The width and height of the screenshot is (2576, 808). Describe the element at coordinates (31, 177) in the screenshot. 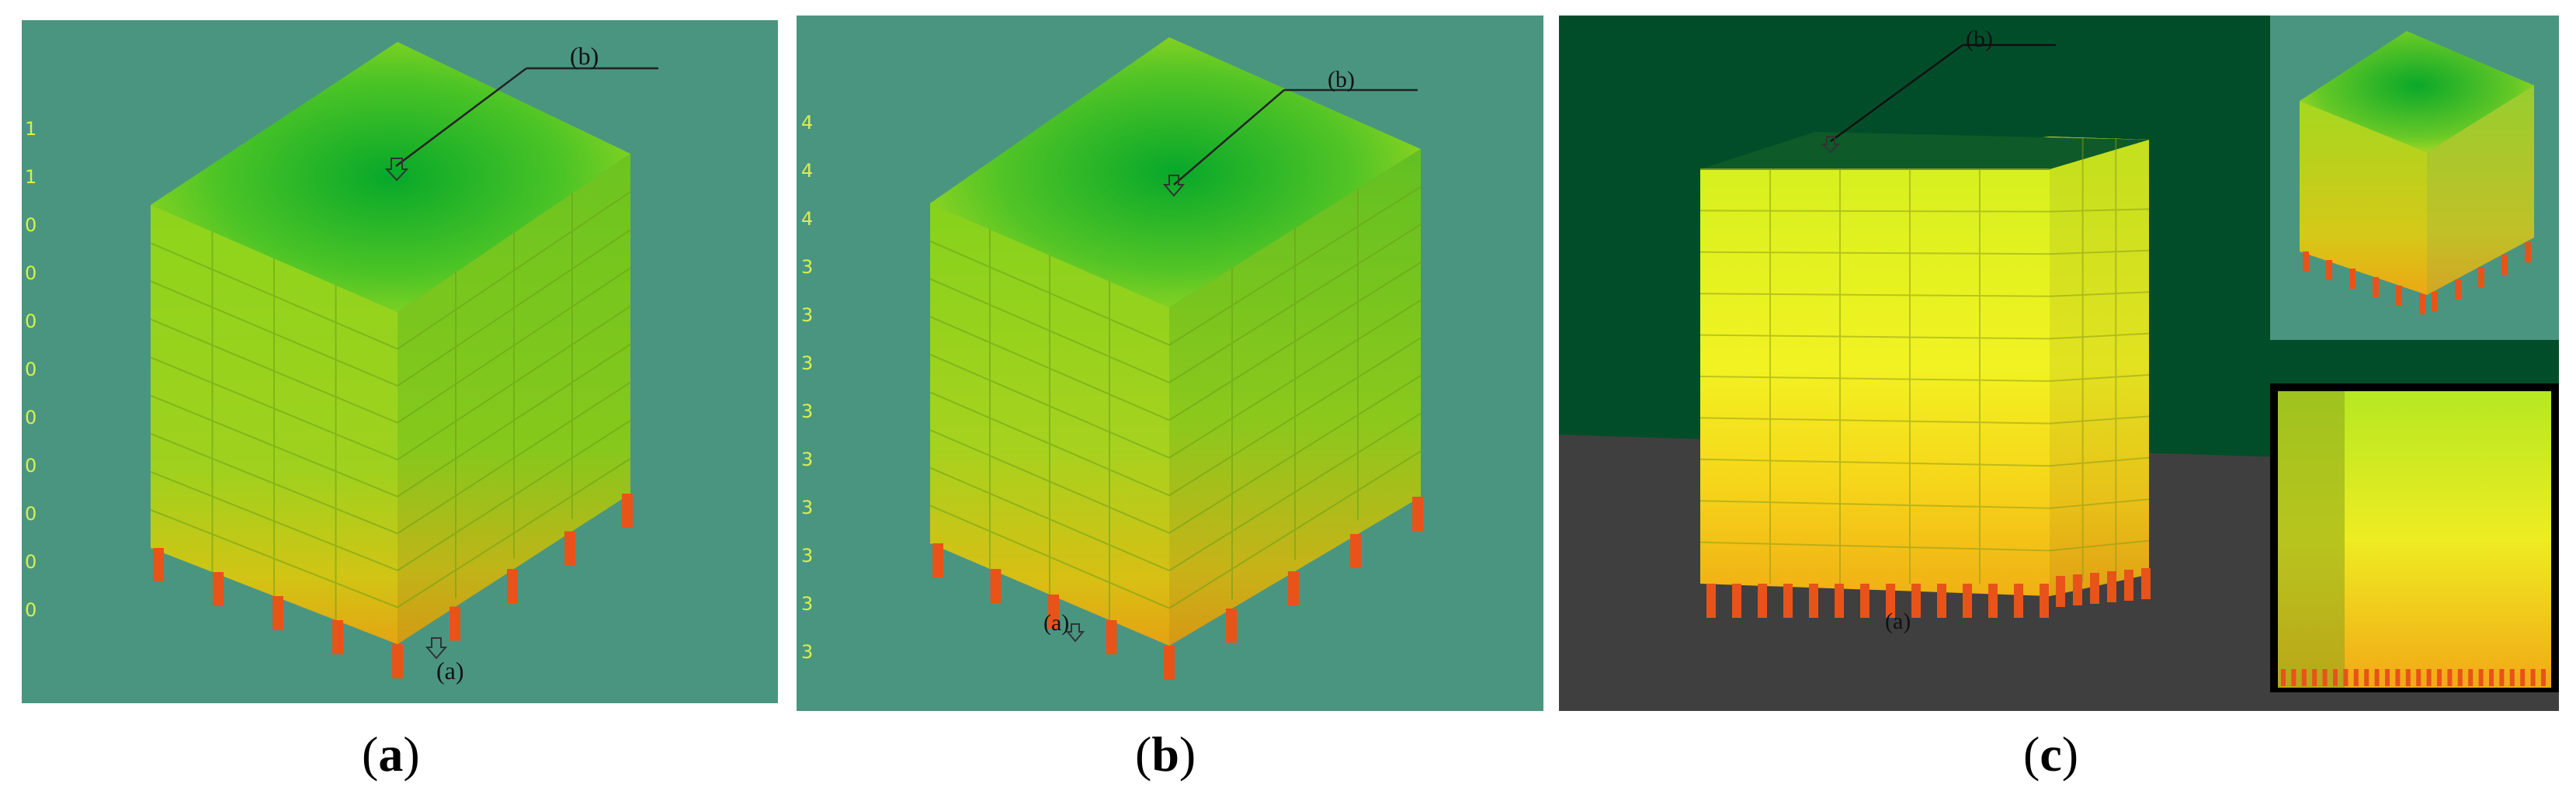

I see `legend-tick-label: 1` at that location.